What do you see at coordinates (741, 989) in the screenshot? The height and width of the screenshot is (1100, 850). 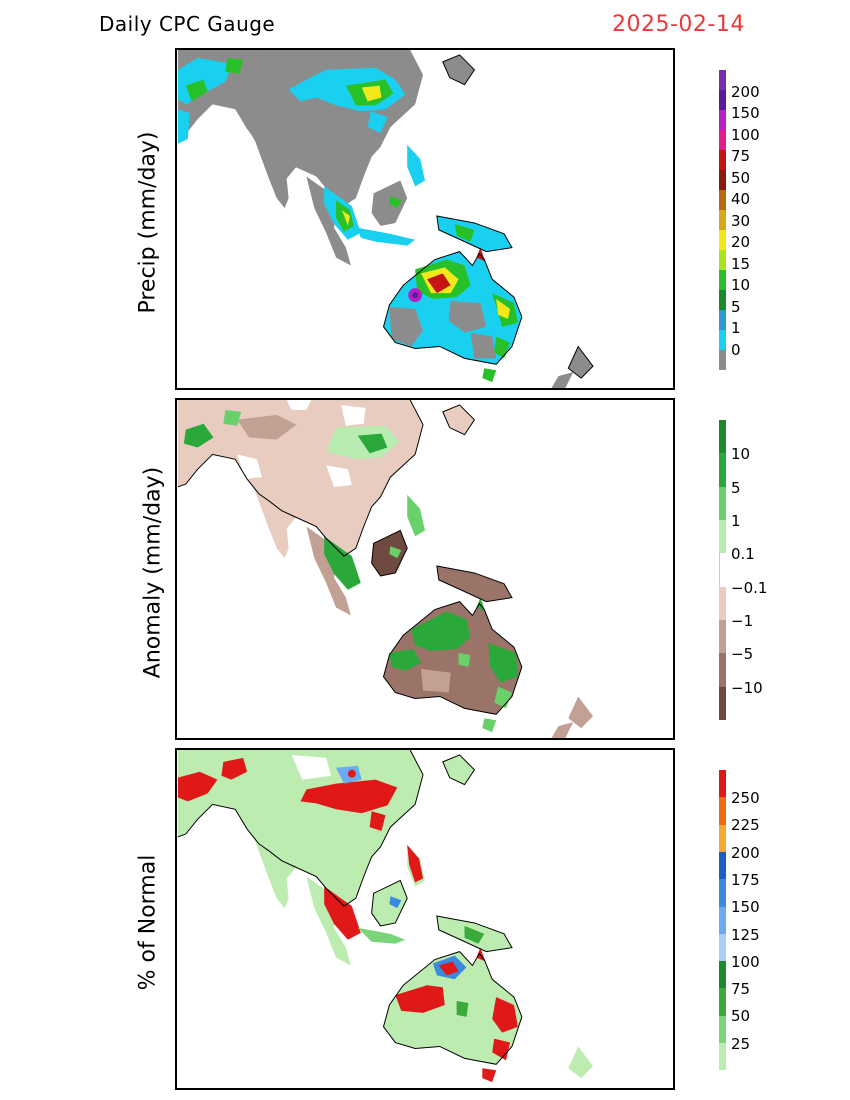 I see `percent-colorbar-label: 75` at bounding box center [741, 989].